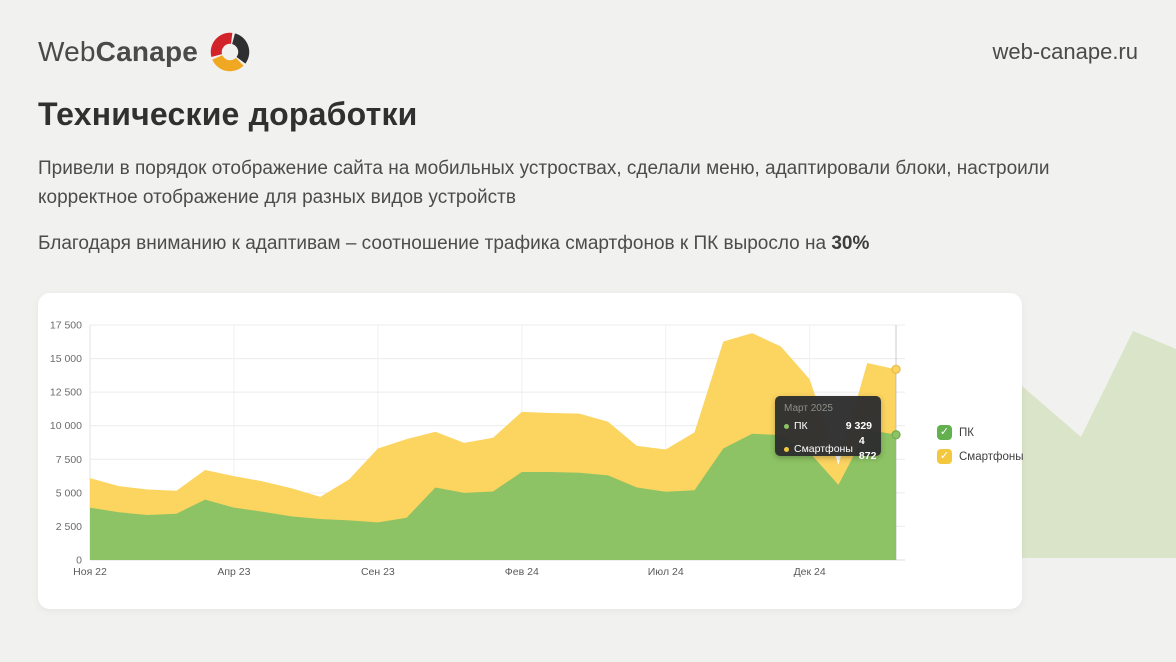  What do you see at coordinates (1065, 51) in the screenshot?
I see `site-url: web-canape.ru` at bounding box center [1065, 51].